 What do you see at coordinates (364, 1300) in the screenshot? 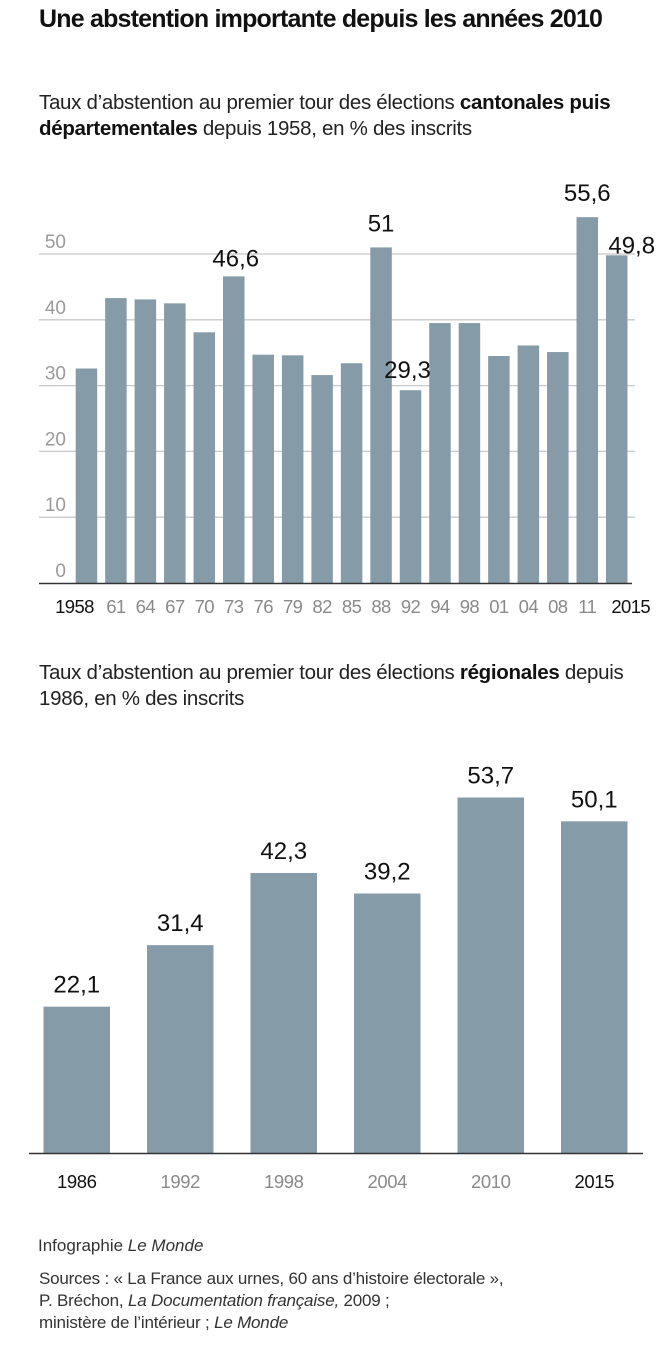
I see `sources-line-2-suffix: 2009 ;` at bounding box center [364, 1300].